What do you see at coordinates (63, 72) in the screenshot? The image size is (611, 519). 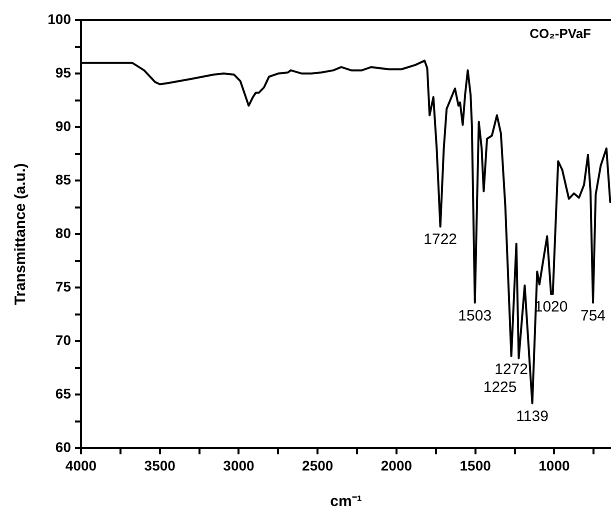 I see `y-tick-label: 95` at bounding box center [63, 72].